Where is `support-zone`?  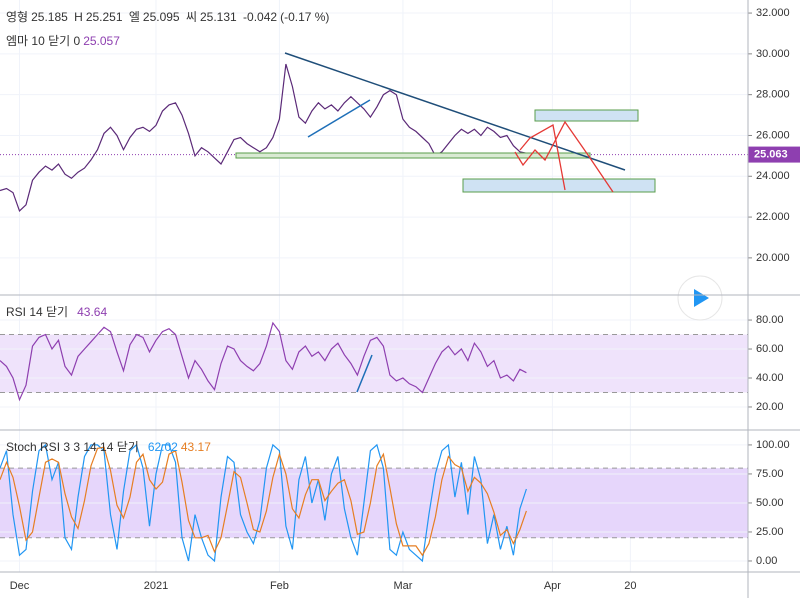 support-zone is located at coordinates (413, 155).